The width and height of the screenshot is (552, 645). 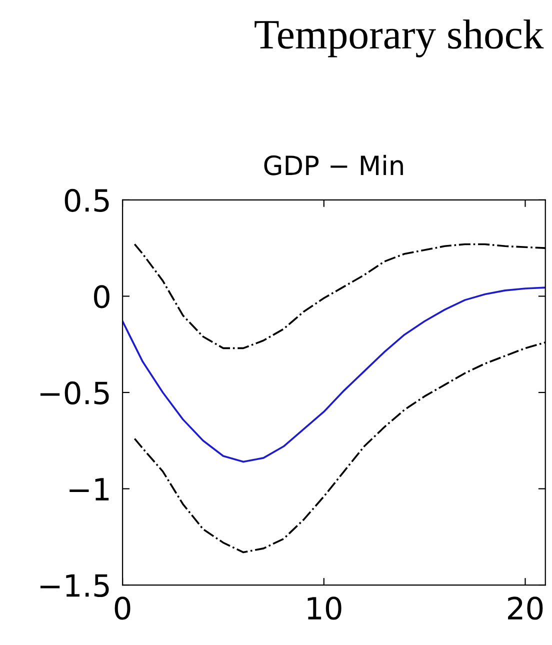 What do you see at coordinates (325, 608) in the screenshot?
I see `x-tick-label: 10` at bounding box center [325, 608].